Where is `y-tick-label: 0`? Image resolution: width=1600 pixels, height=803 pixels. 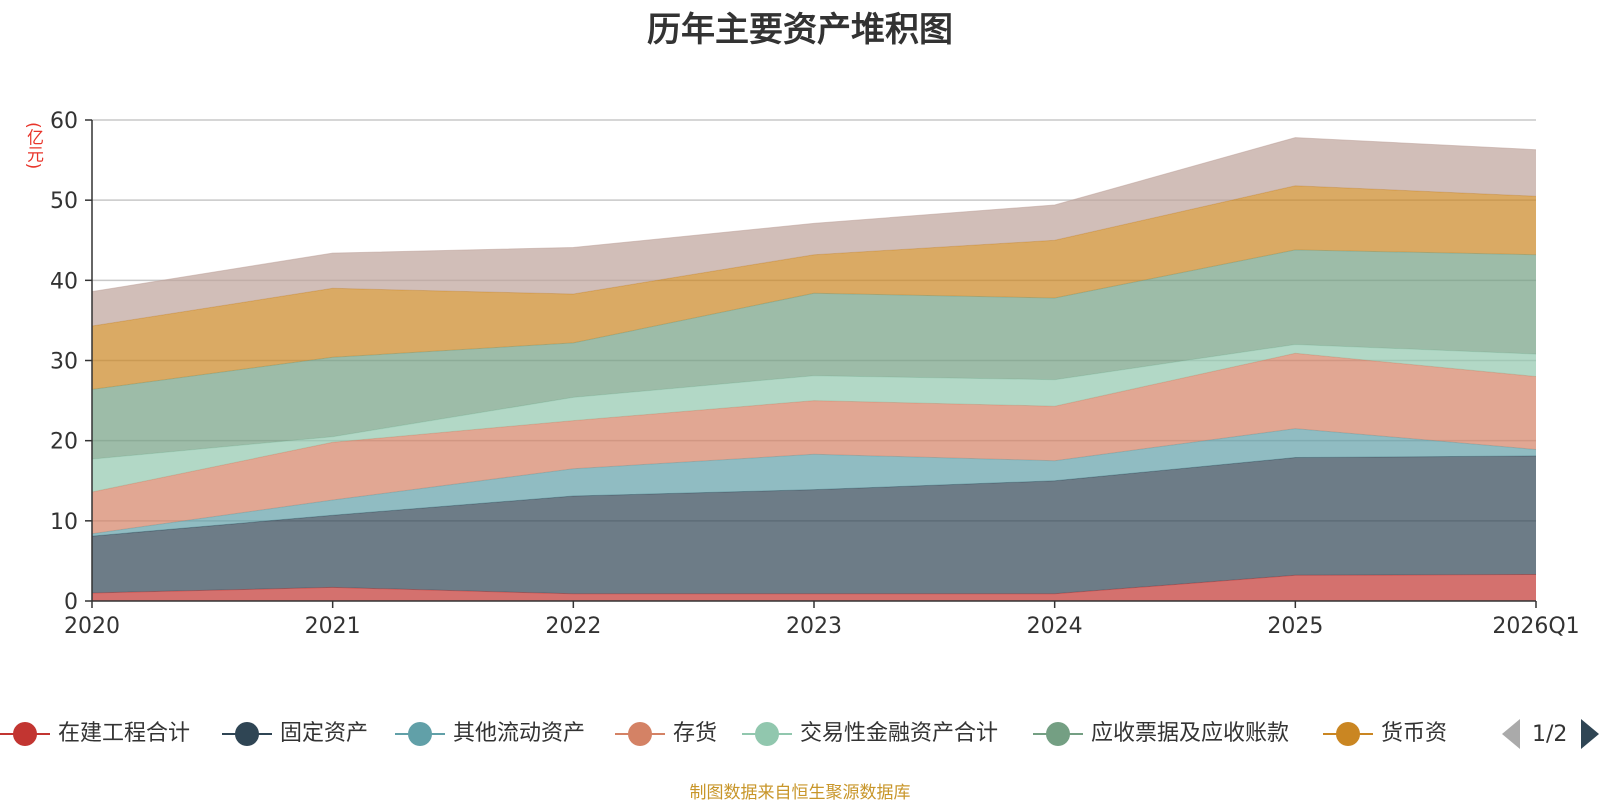
y-tick-label: 0 is located at coordinates (71, 602).